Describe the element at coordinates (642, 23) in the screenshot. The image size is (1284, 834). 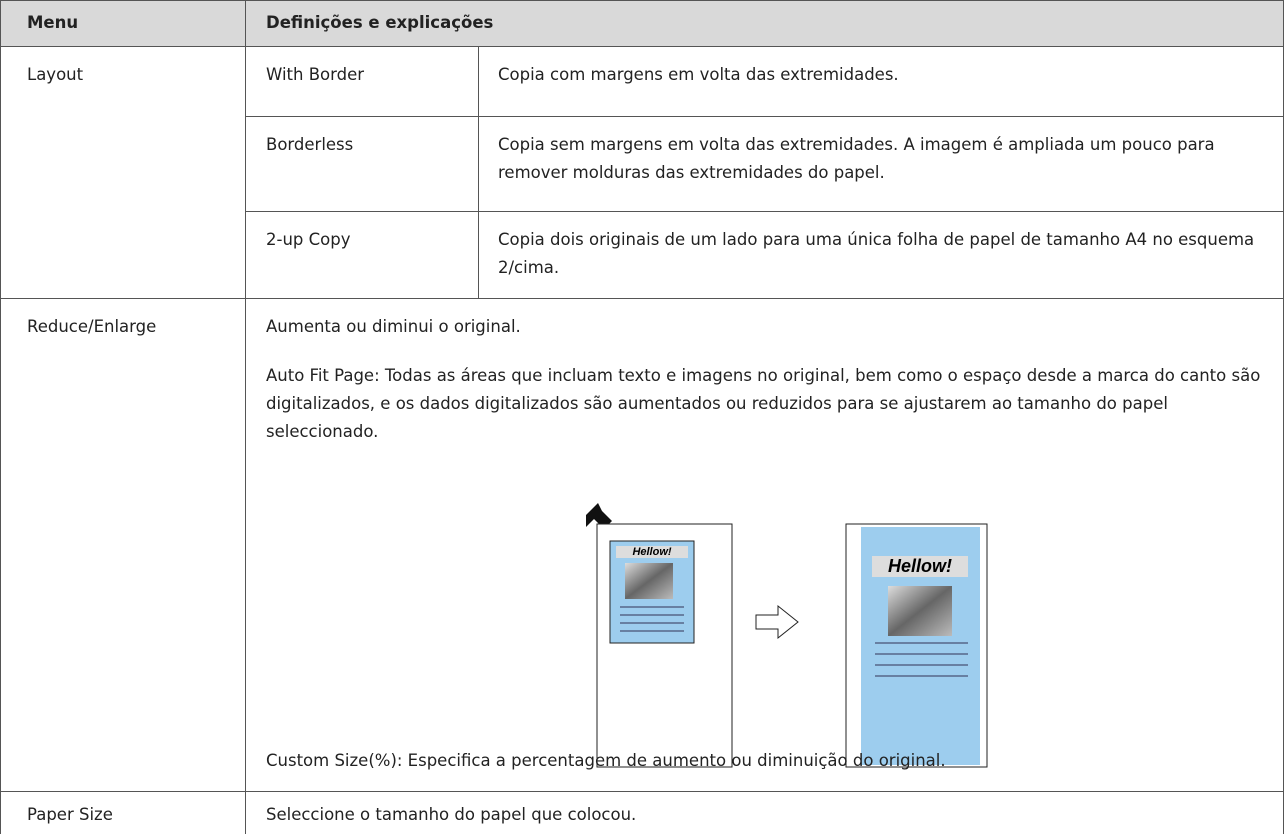
I see `header-bg` at that location.